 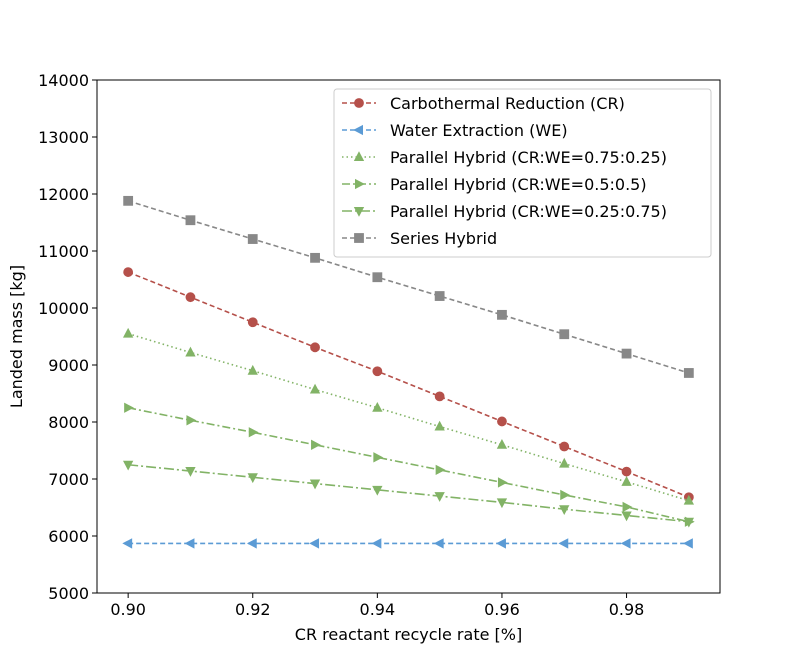 What do you see at coordinates (443, 238) in the screenshot?
I see `legend-label: Series Hybrid` at bounding box center [443, 238].